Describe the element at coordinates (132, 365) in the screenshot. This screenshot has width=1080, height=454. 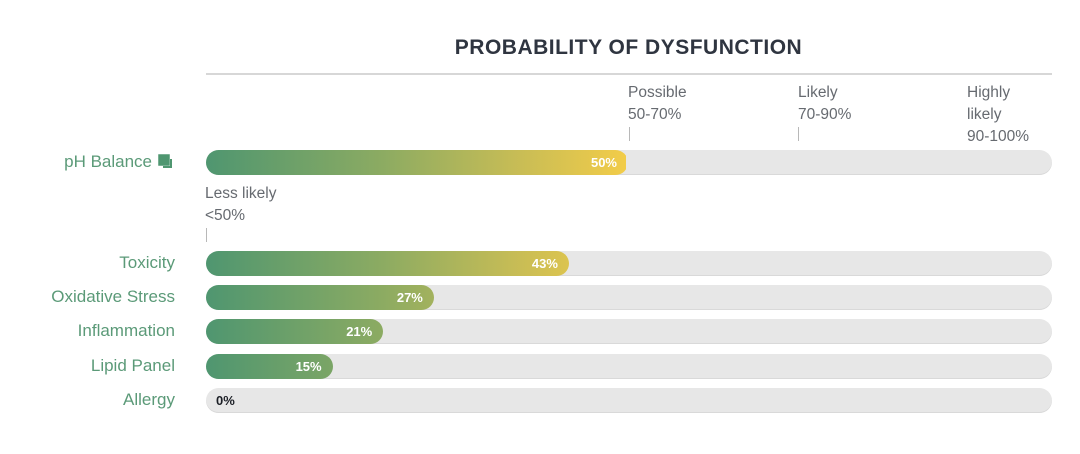
I see `category-label-lipid-panel: Lipid Panel` at that location.